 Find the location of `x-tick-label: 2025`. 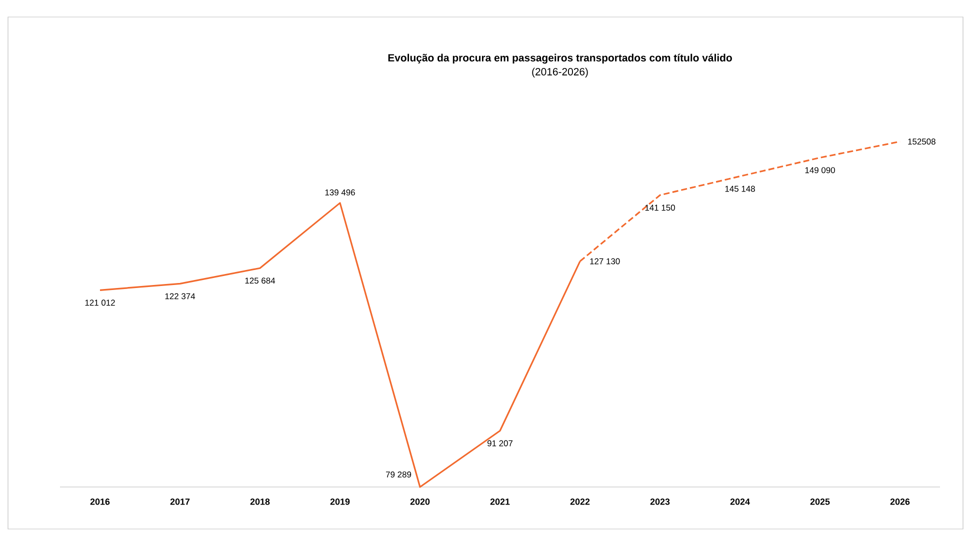

x-tick-label: 2025 is located at coordinates (820, 501).